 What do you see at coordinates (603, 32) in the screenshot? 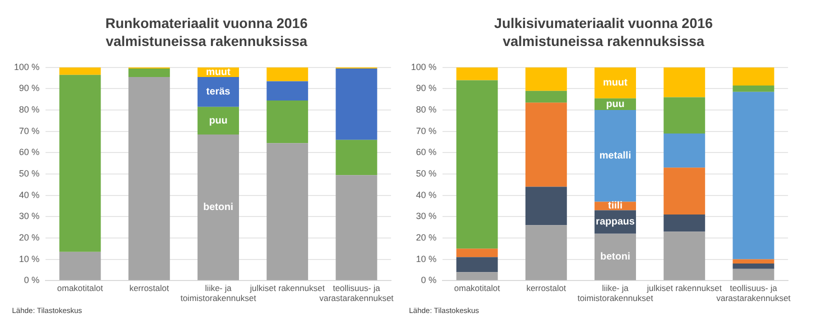
I see `chart-title: Julkisivumateriaalit vuonna 2016 valmistuneissa rakennuksissa` at bounding box center [603, 32].